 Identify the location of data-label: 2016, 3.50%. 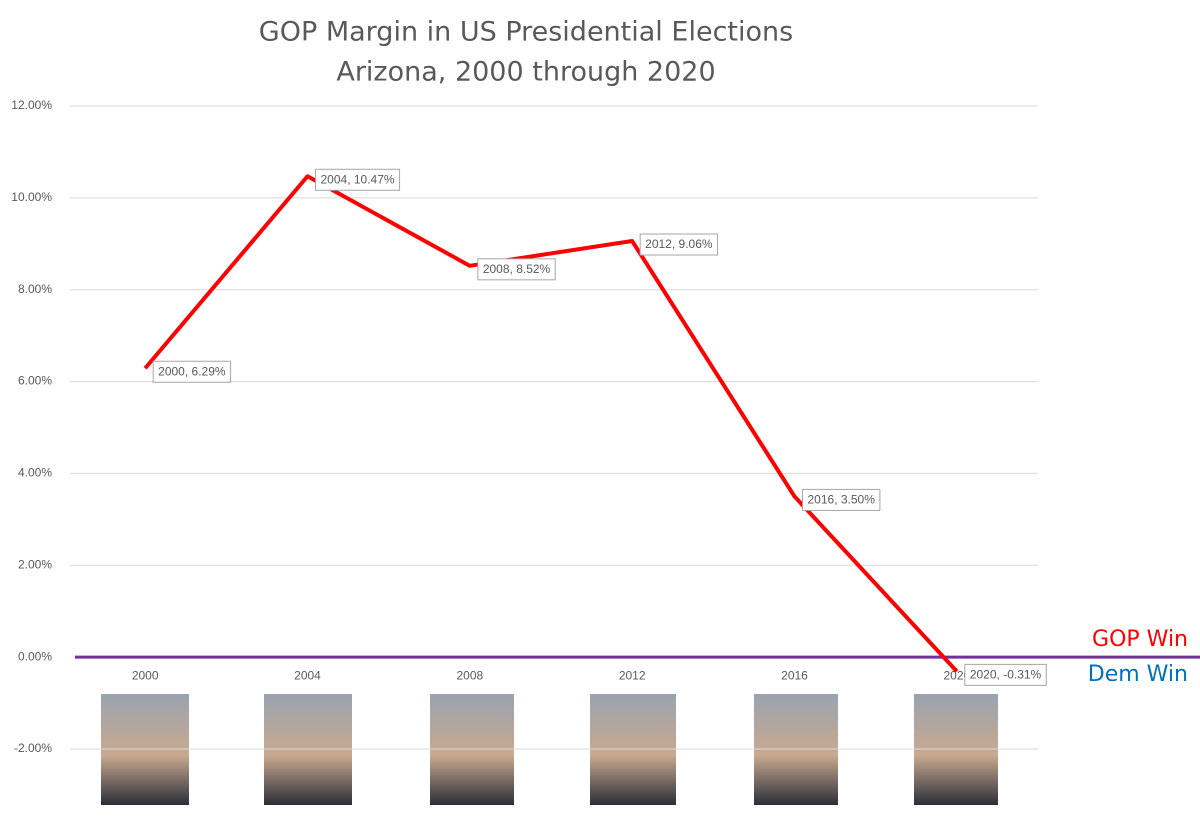
(841, 499).